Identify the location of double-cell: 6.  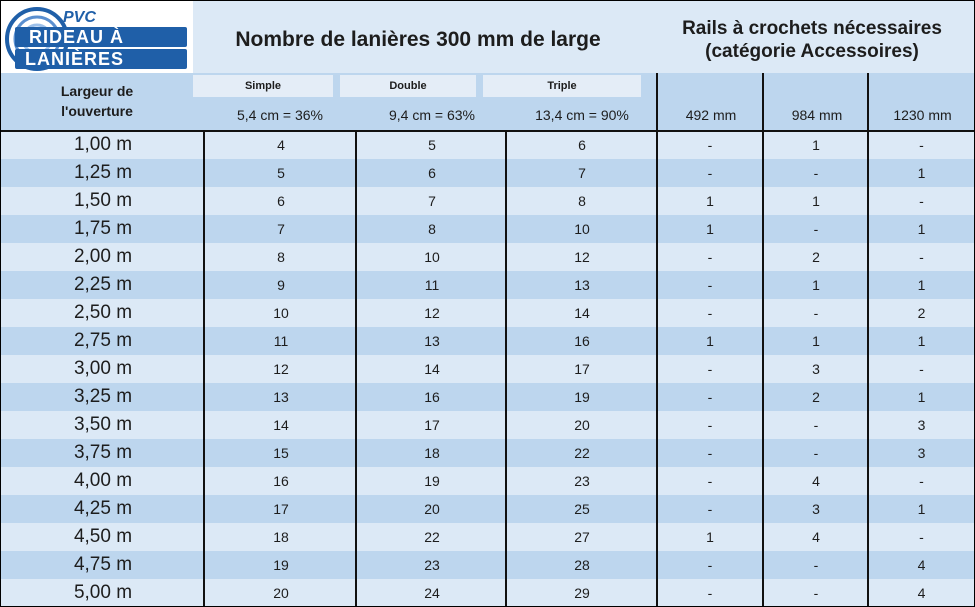
(432, 173).